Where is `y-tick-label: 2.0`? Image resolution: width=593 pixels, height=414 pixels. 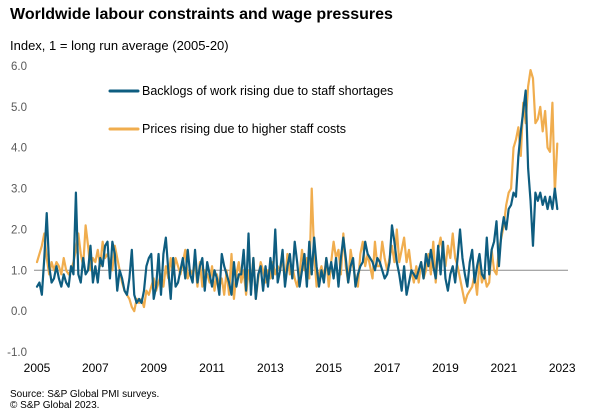
y-tick-label: 2.0 is located at coordinates (19, 230).